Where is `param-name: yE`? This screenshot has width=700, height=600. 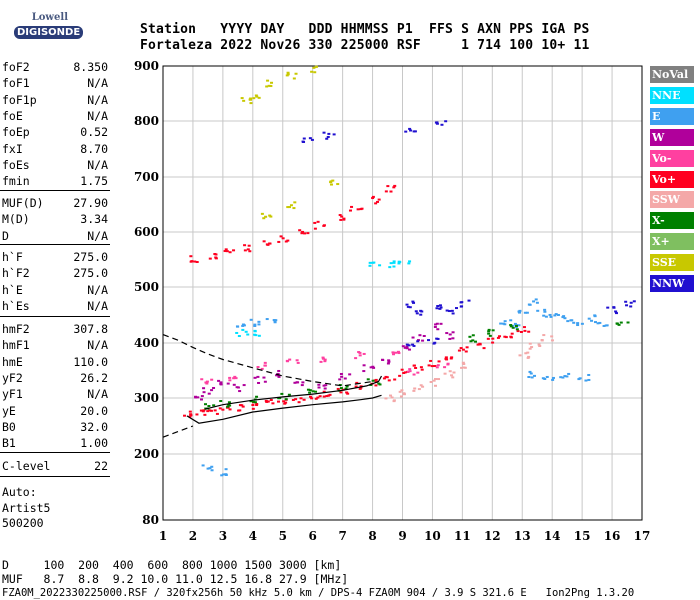
param-name: yE is located at coordinates (9, 410).